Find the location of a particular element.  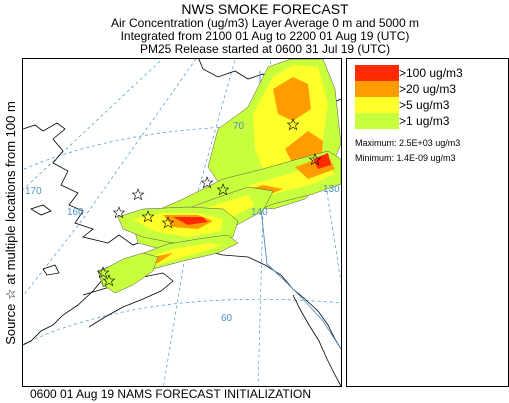

st-lawrence-island is located at coordinates (41, 210).